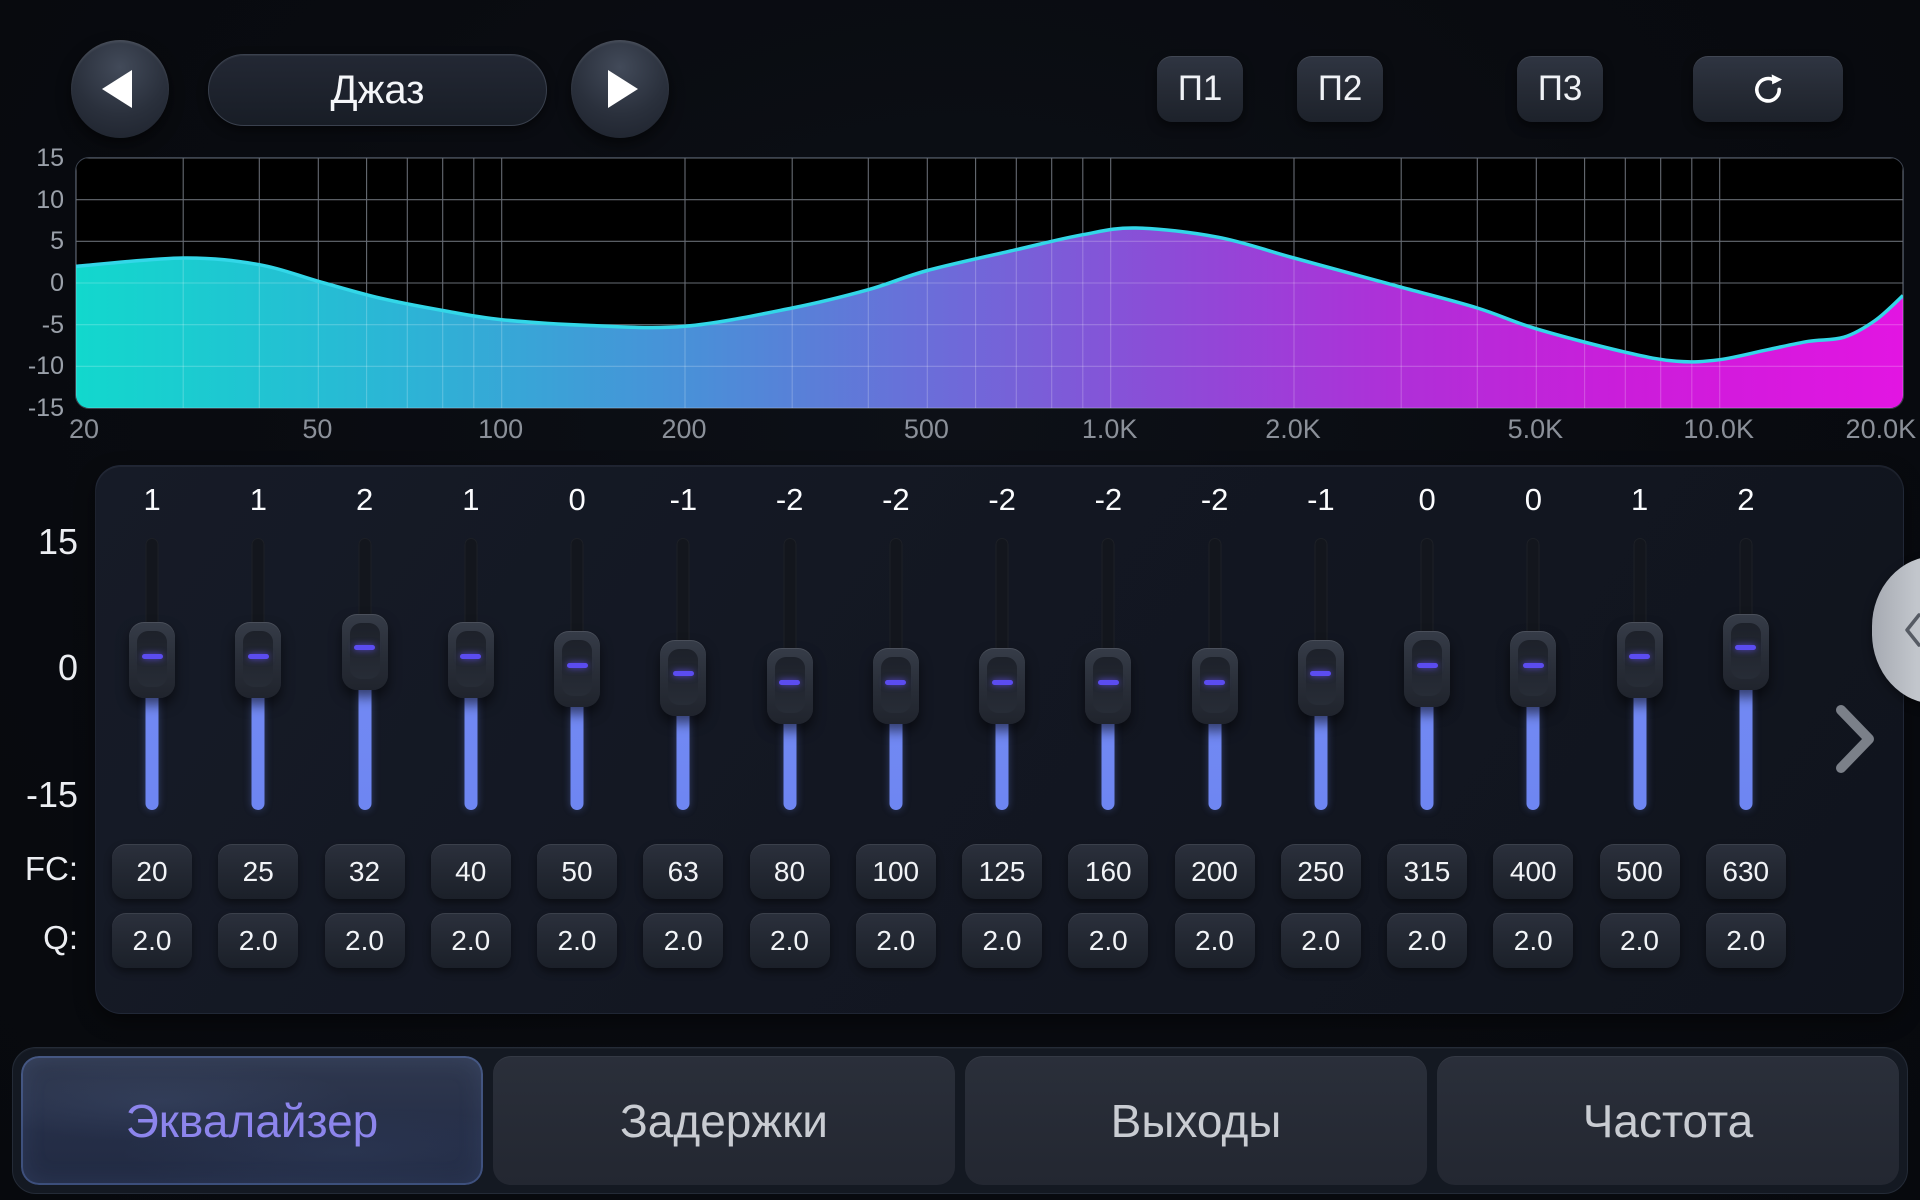 The height and width of the screenshot is (1200, 1920). What do you see at coordinates (377, 90) in the screenshot?
I see `preset-name-button: Джаз` at bounding box center [377, 90].